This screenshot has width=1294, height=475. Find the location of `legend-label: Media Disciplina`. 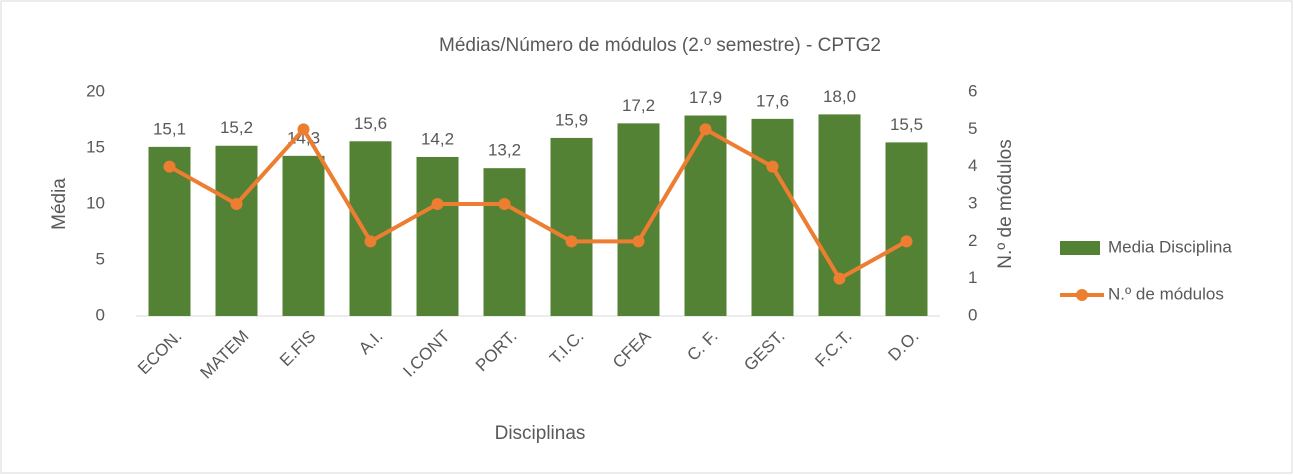

legend-label: Media Disciplina is located at coordinates (1170, 246).